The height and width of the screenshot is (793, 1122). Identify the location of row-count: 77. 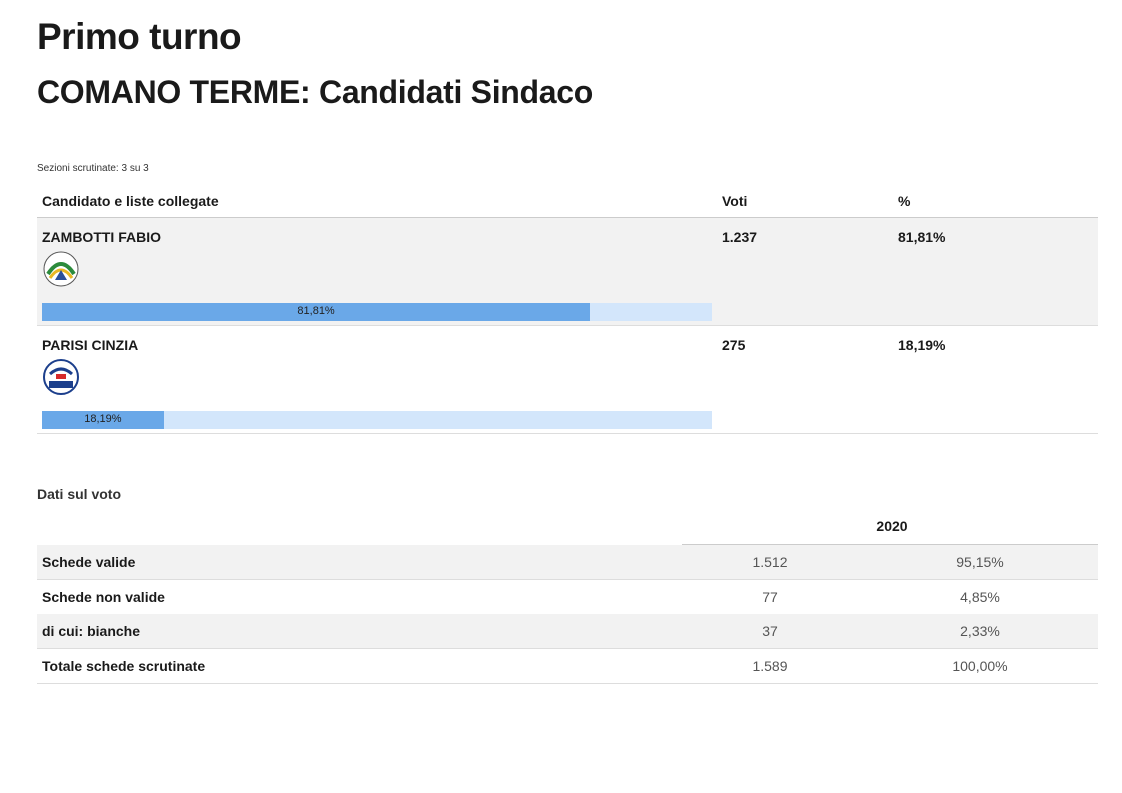
(770, 597).